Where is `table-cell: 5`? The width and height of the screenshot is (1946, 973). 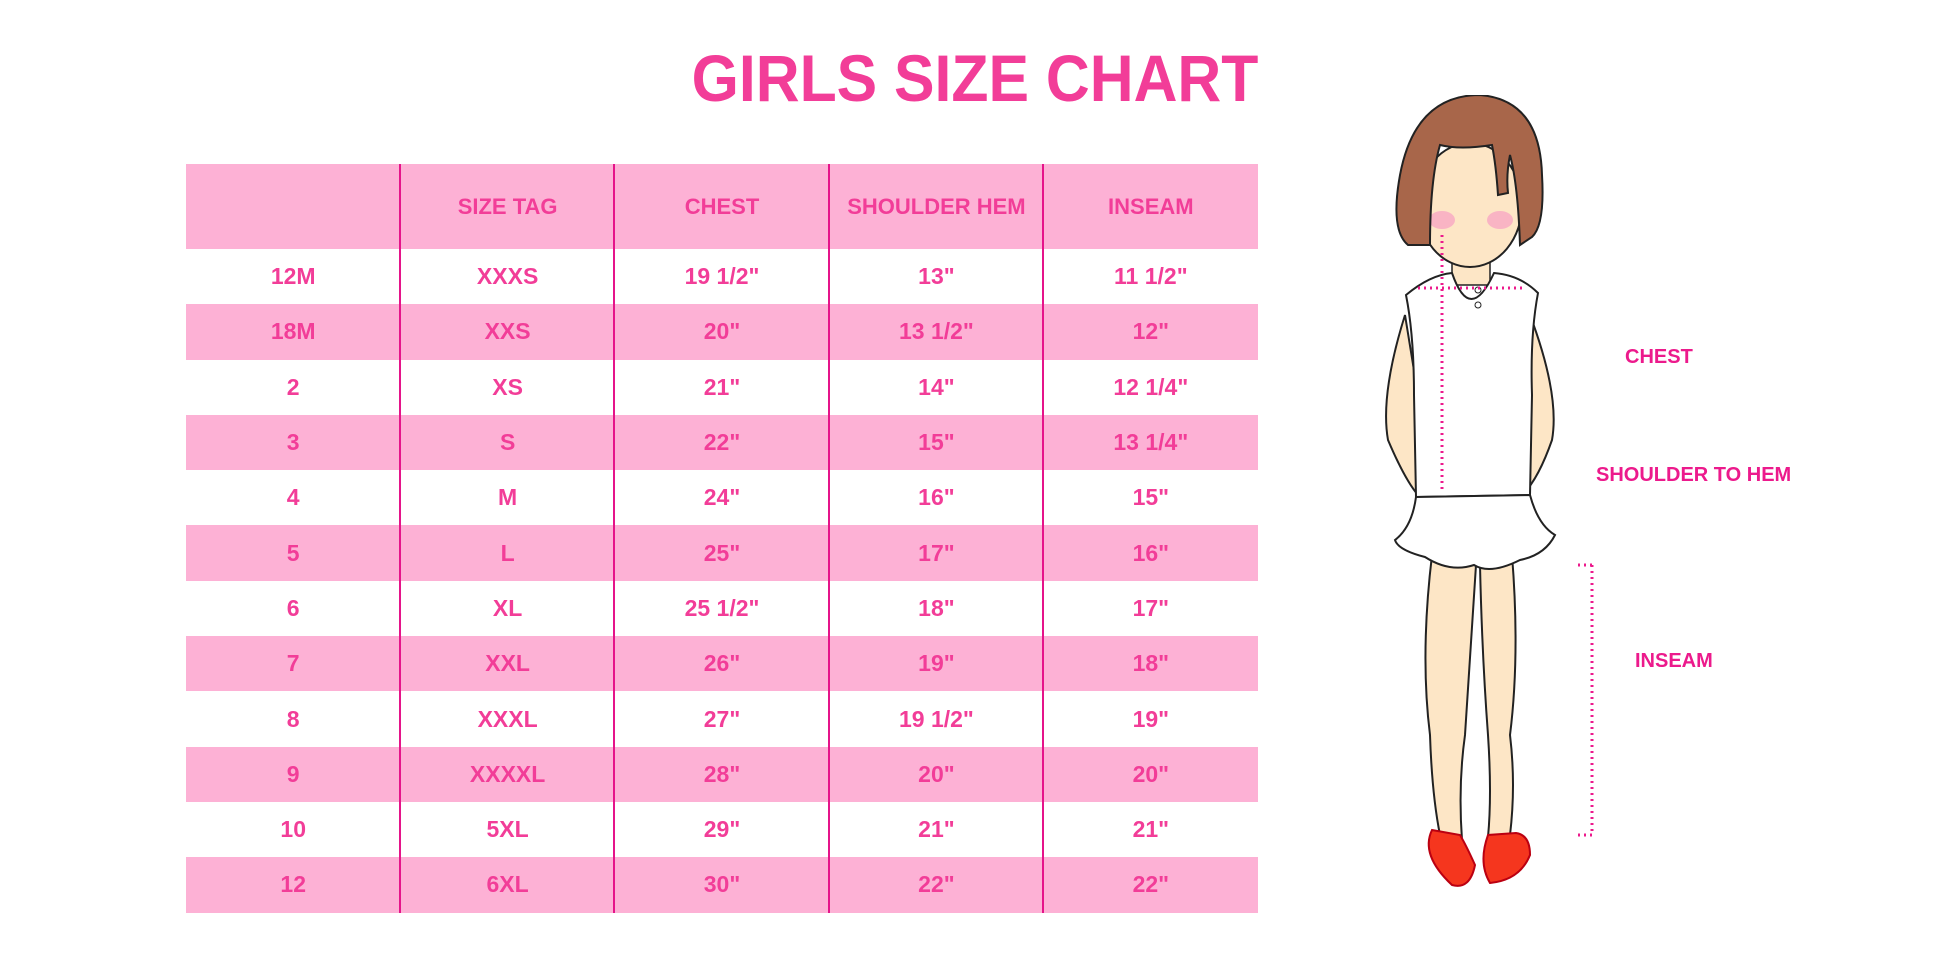
table-cell: 5 is located at coordinates (293, 552).